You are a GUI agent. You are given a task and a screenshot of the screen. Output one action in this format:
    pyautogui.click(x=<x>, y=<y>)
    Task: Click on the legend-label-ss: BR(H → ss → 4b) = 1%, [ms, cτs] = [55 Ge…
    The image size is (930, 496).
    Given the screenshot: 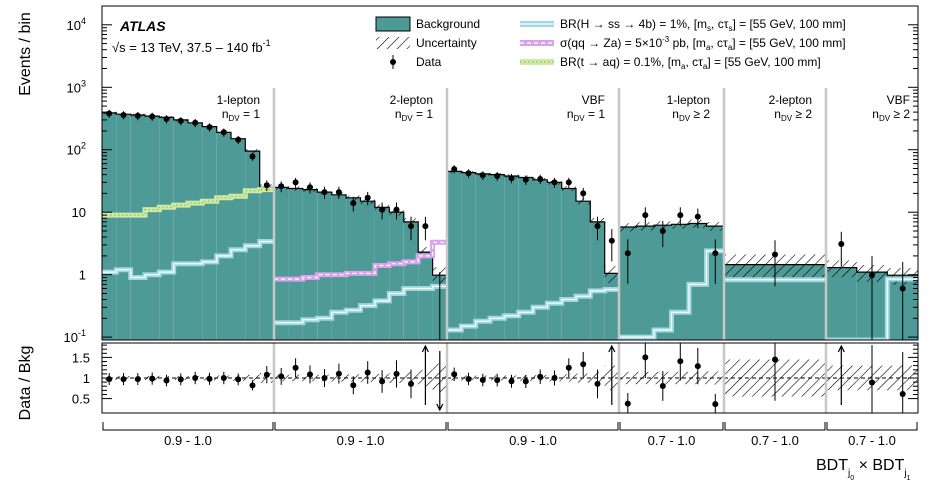 What is the action you would take?
    pyautogui.click(x=703, y=25)
    